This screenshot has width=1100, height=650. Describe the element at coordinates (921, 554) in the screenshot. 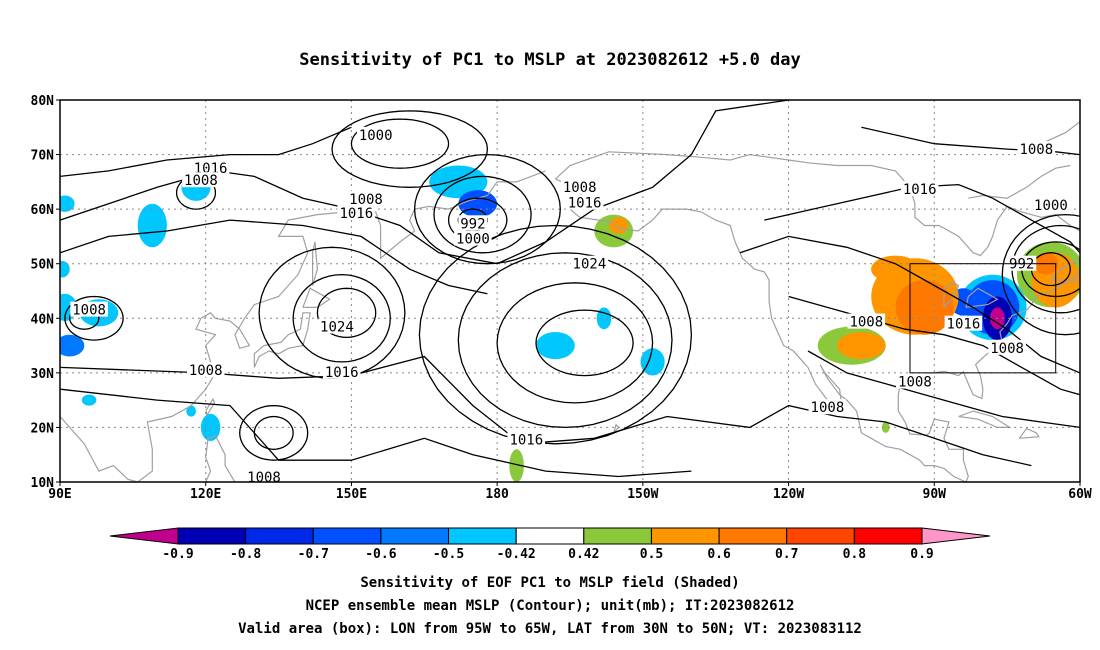

I see `colorbar-label: 0.9` at that location.